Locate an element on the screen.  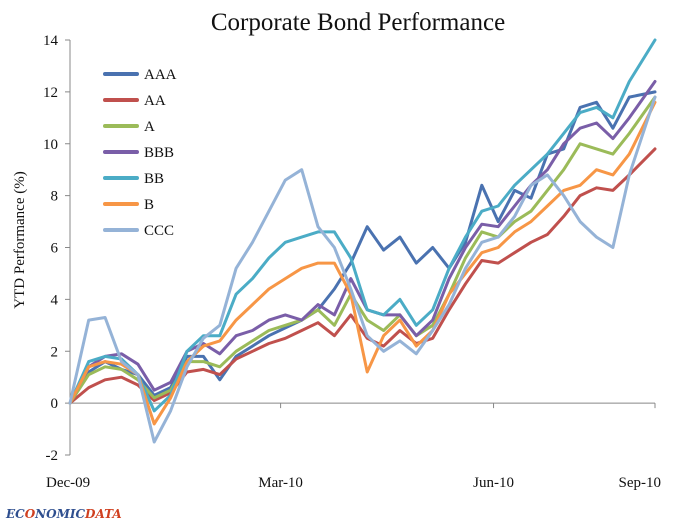
logo-part-ec: EC is located at coordinates (15, 514).